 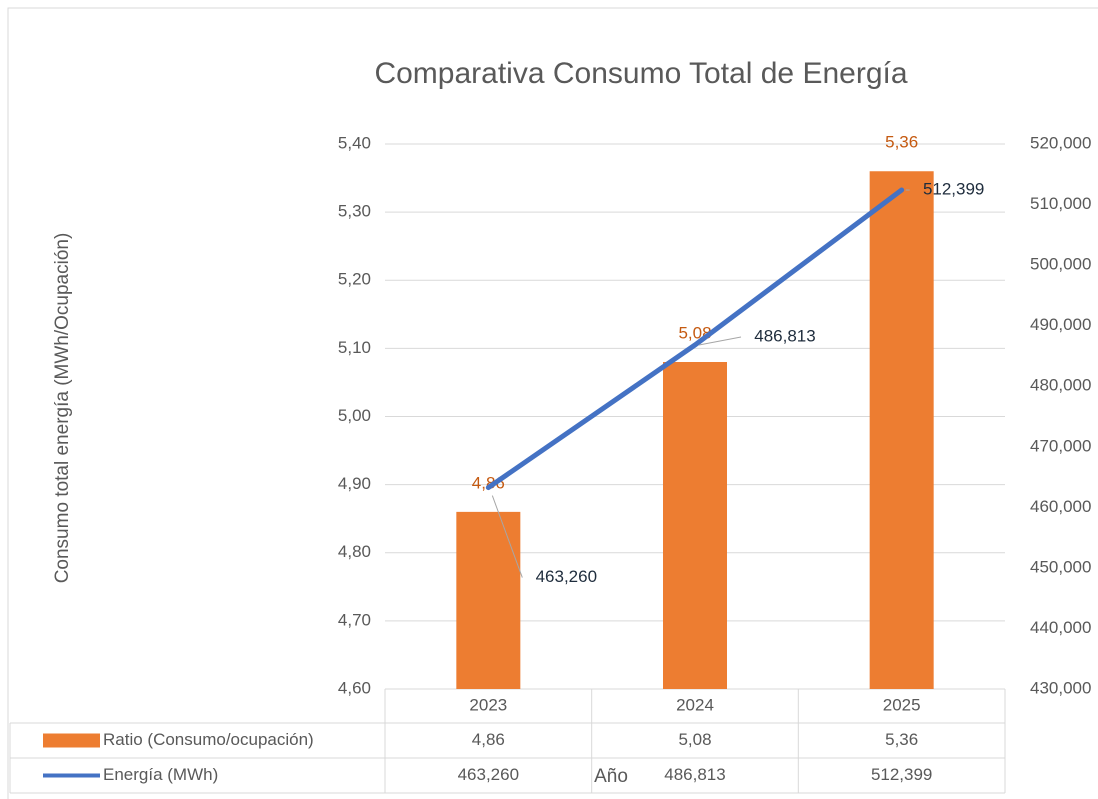 I want to click on line, so click(x=695, y=339).